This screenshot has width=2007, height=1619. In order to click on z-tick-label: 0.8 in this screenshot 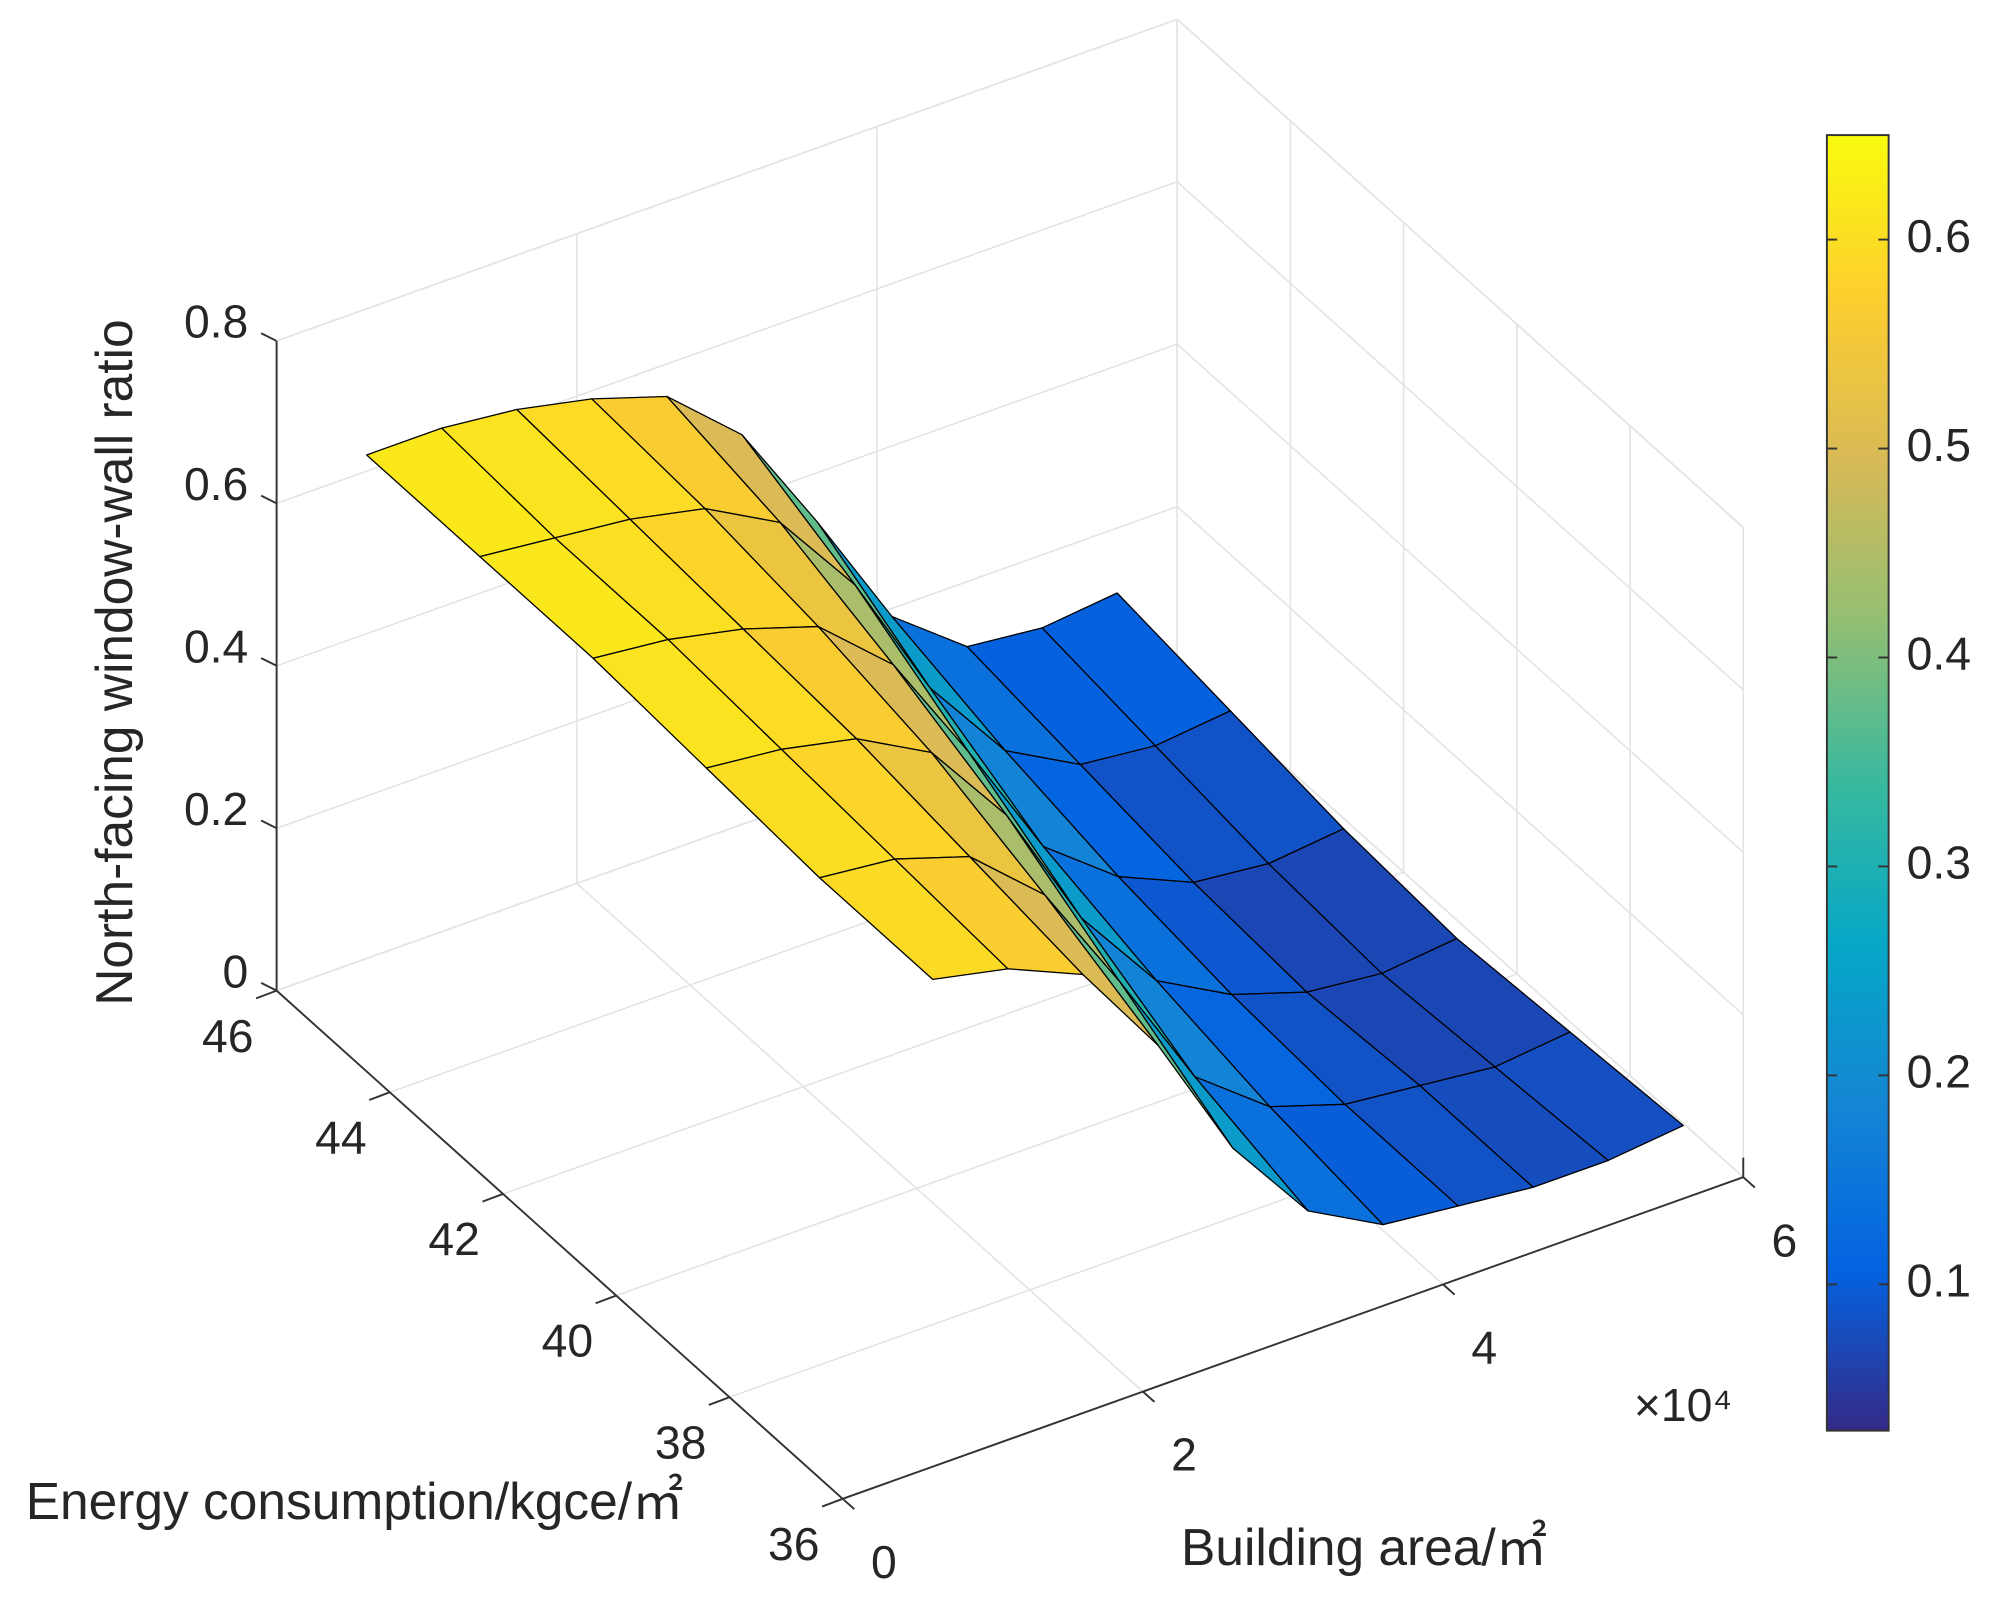, I will do `click(216, 322)`.